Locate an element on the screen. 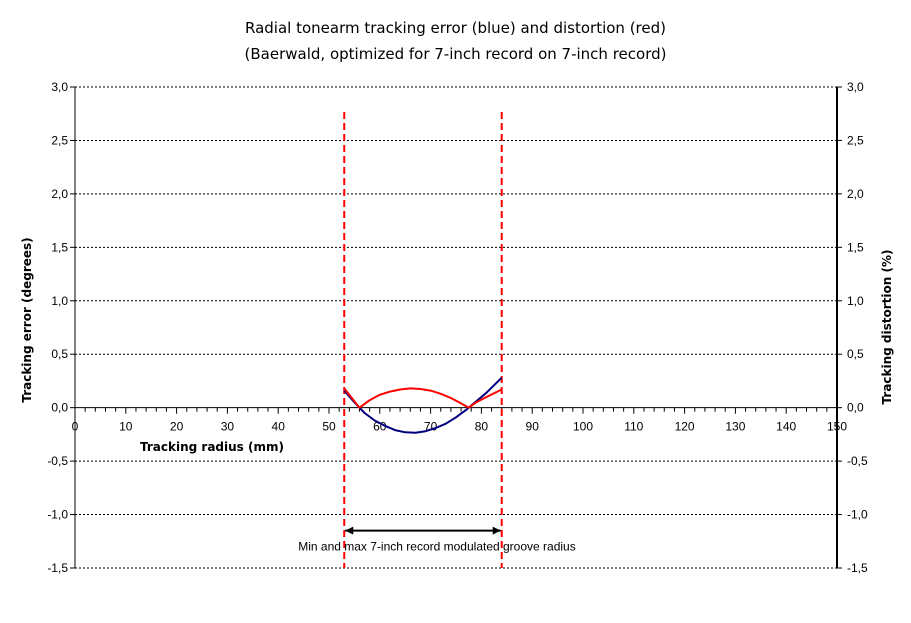 The height and width of the screenshot is (623, 911). y-tick-label-left: 0,5 is located at coordinates (59, 354).